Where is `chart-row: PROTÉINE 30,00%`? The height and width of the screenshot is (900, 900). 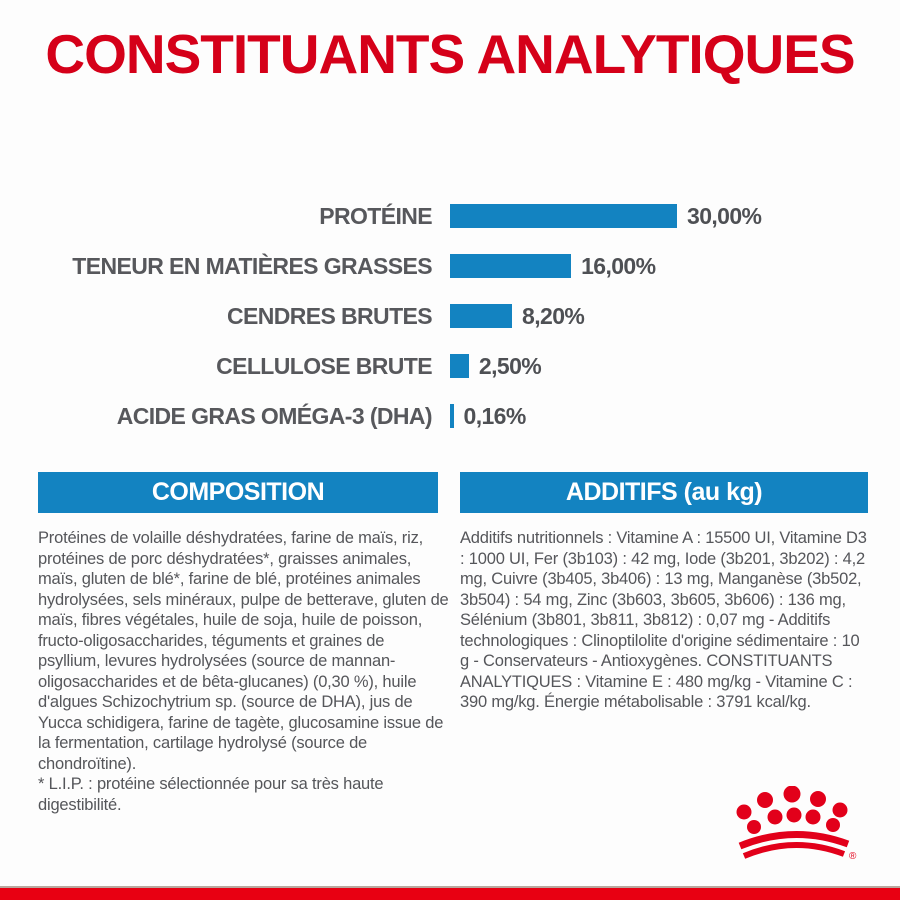
chart-row: PROTÉINE 30,00% is located at coordinates (450, 216).